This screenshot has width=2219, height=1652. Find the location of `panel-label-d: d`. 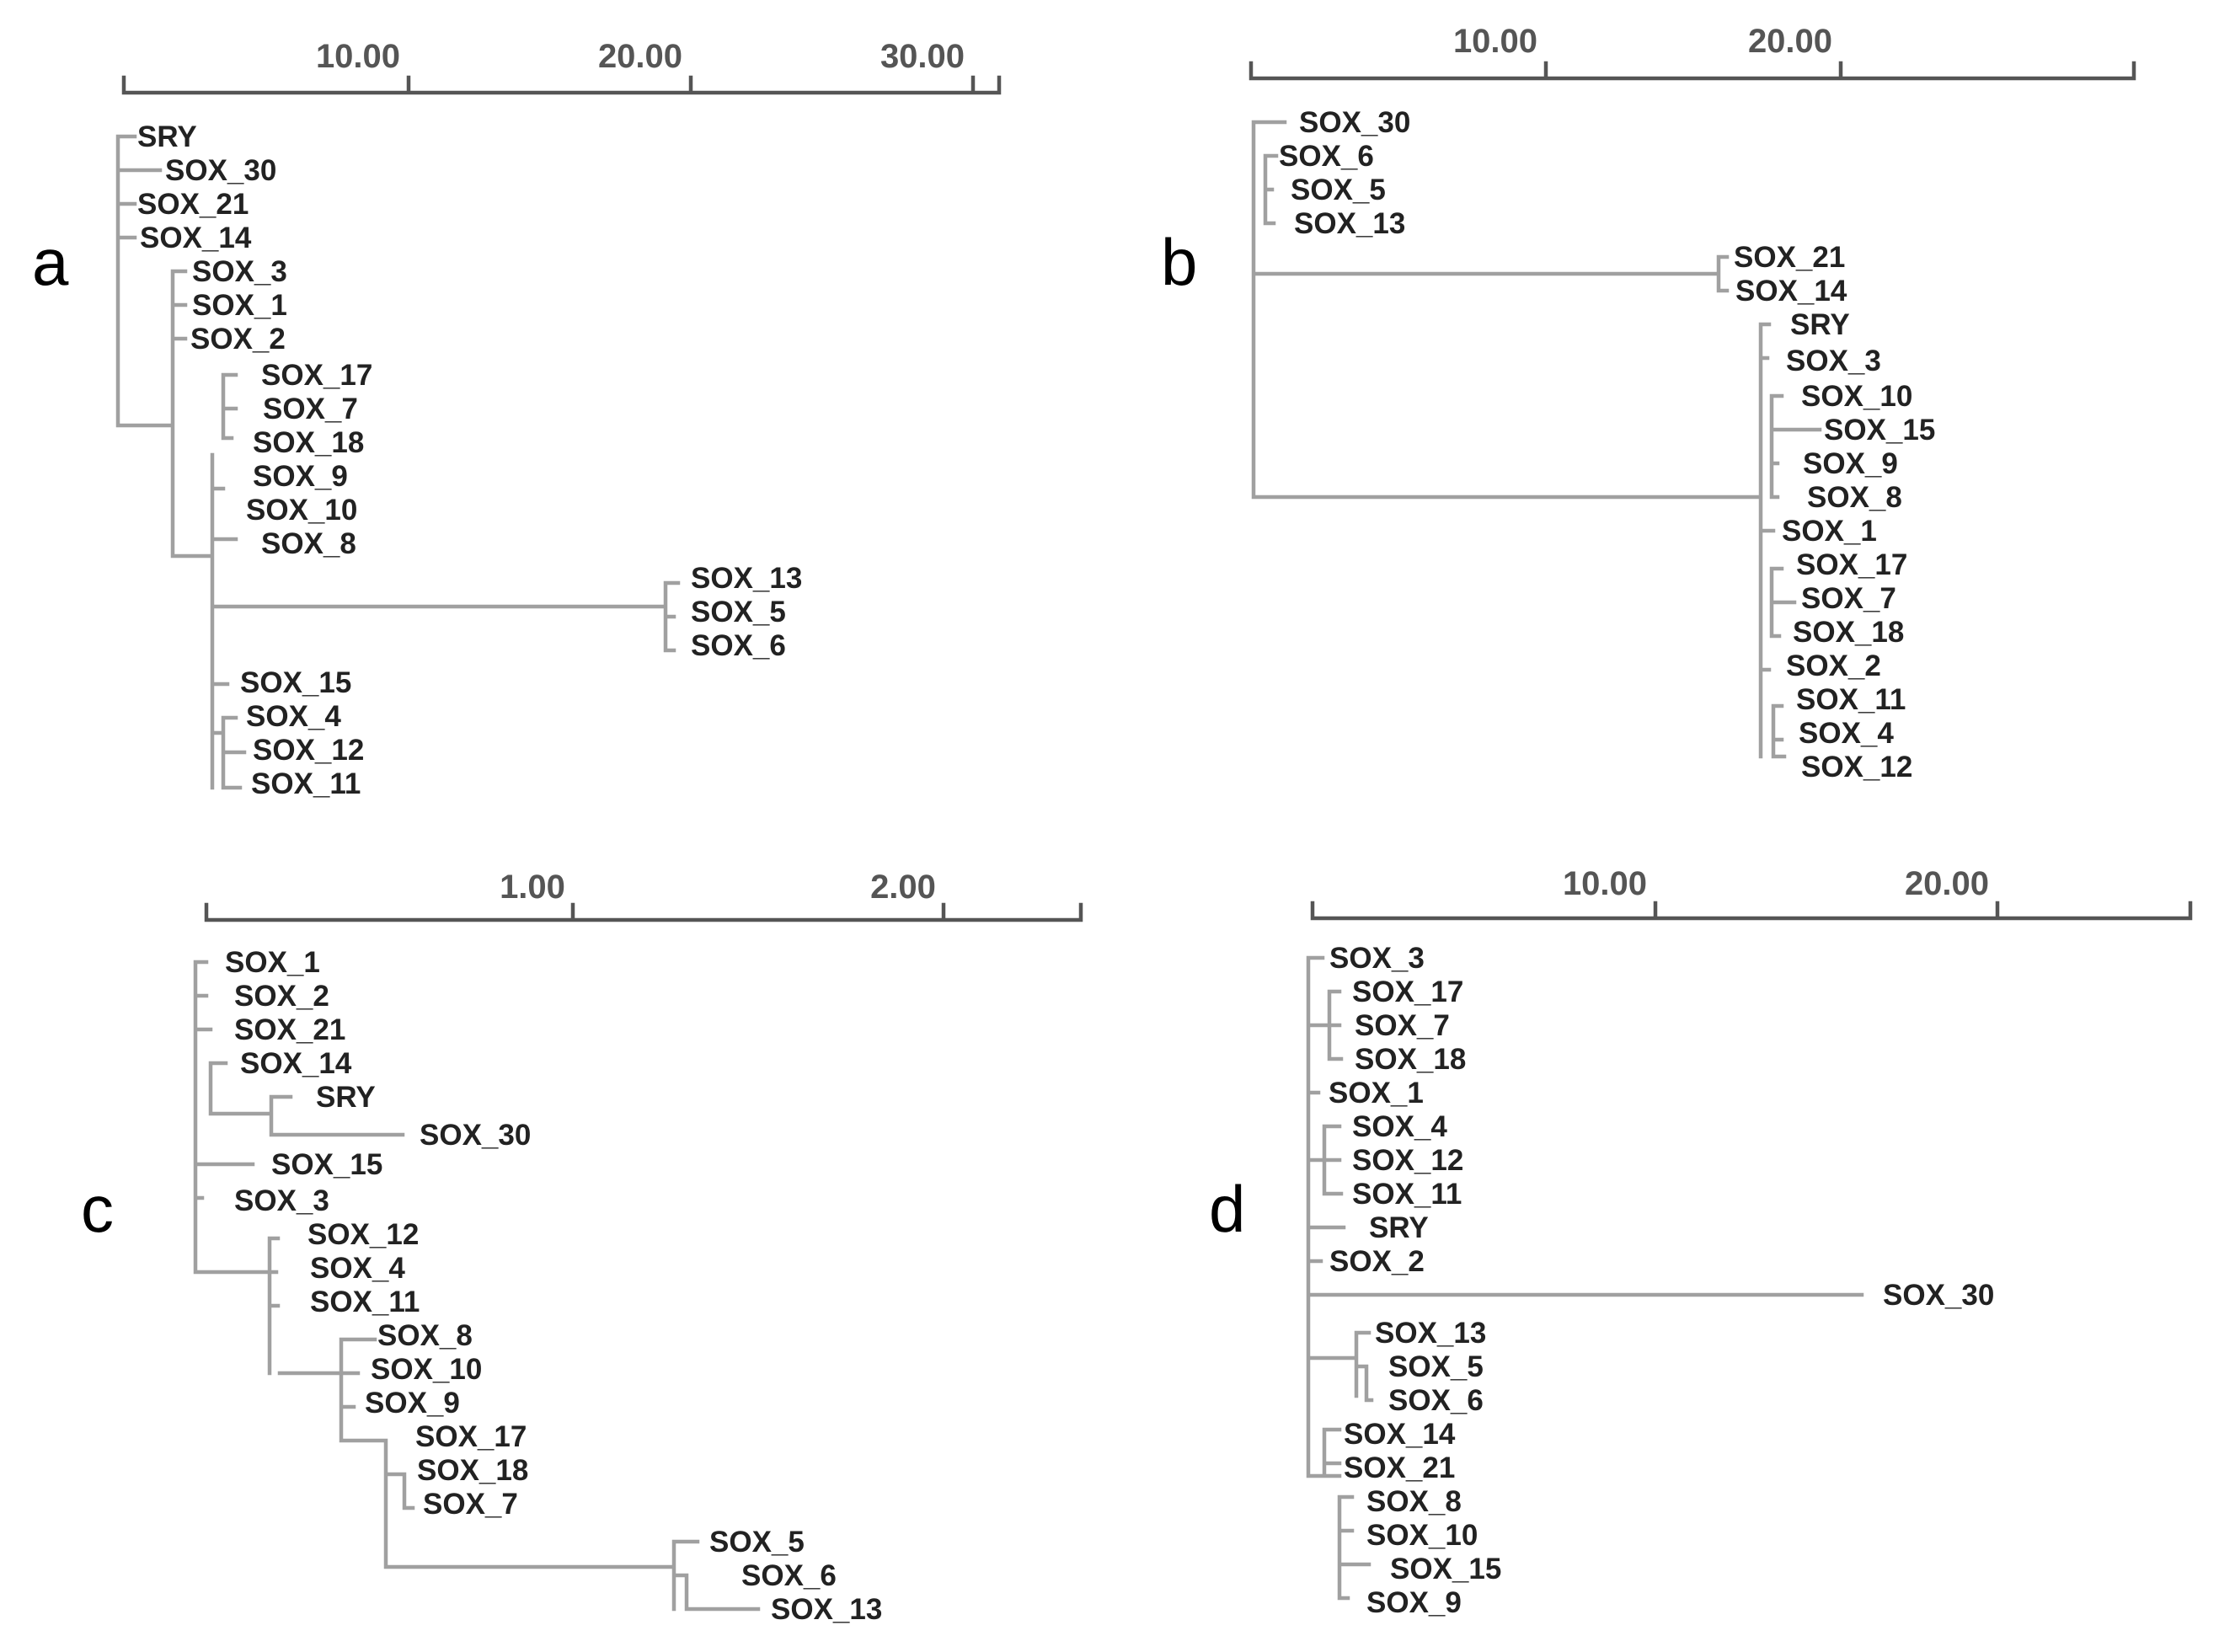

panel-label-d: d is located at coordinates (1227, 1209).